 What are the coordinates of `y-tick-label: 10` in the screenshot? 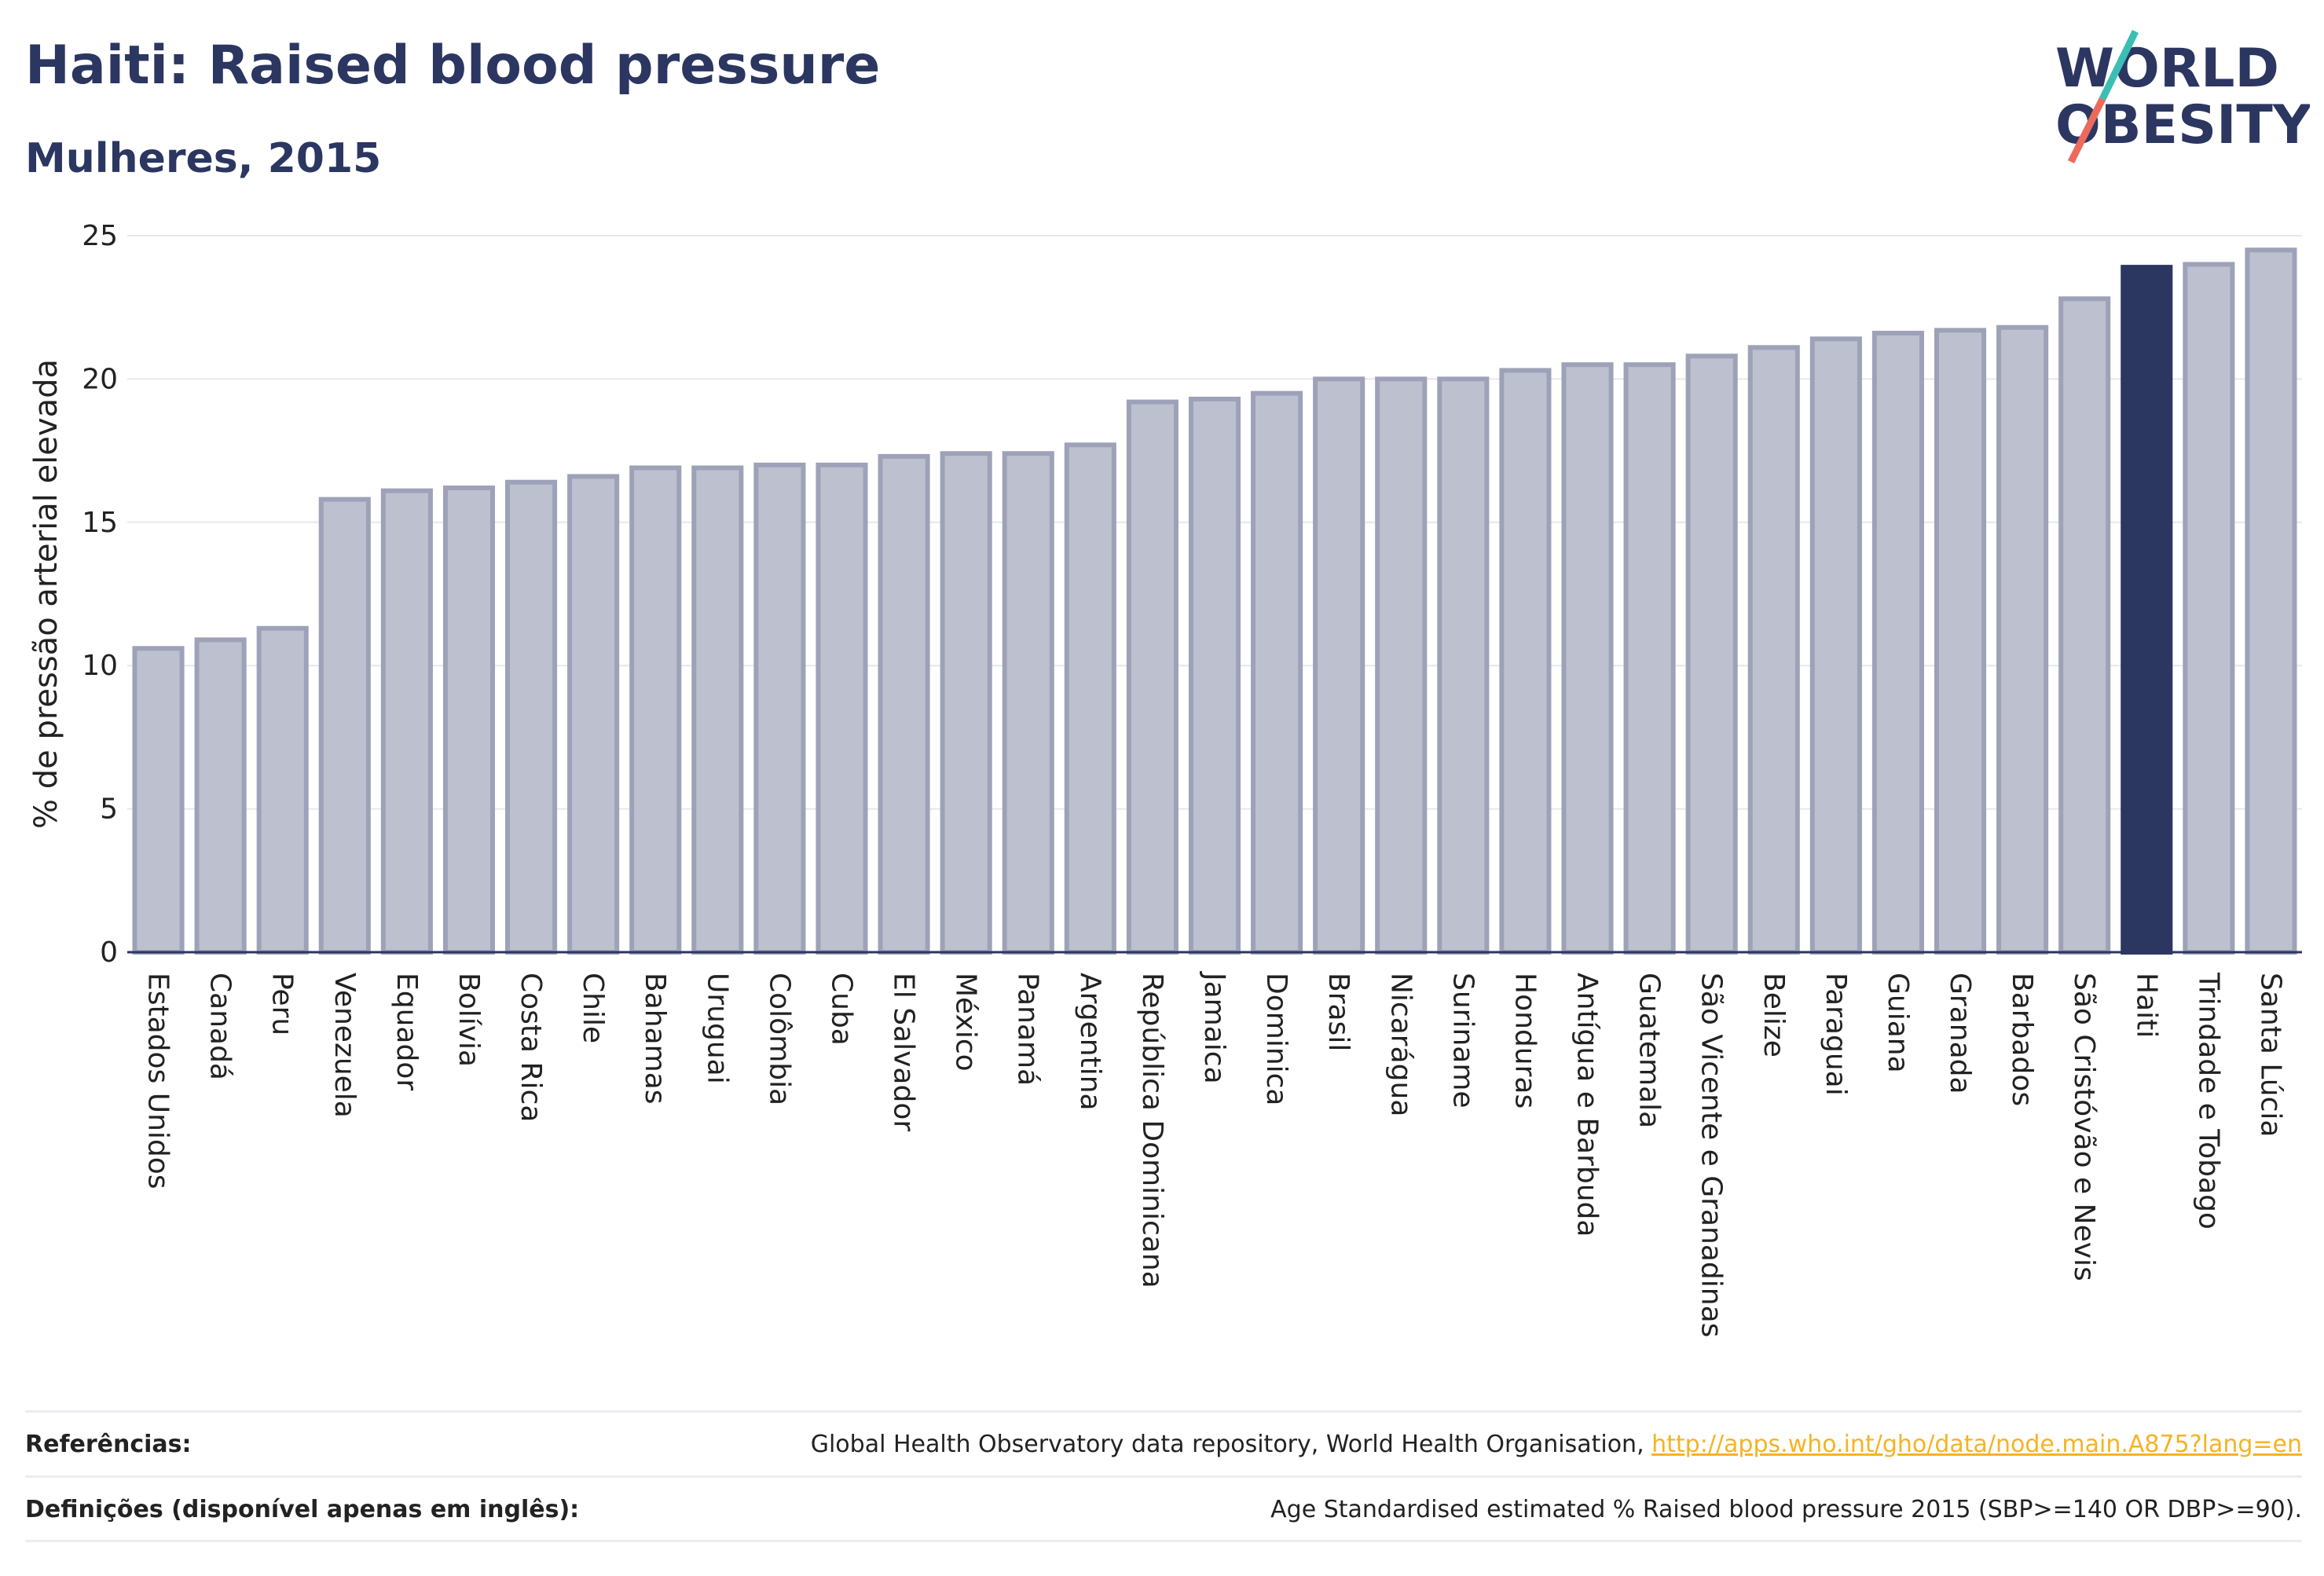 It's located at (100, 666).